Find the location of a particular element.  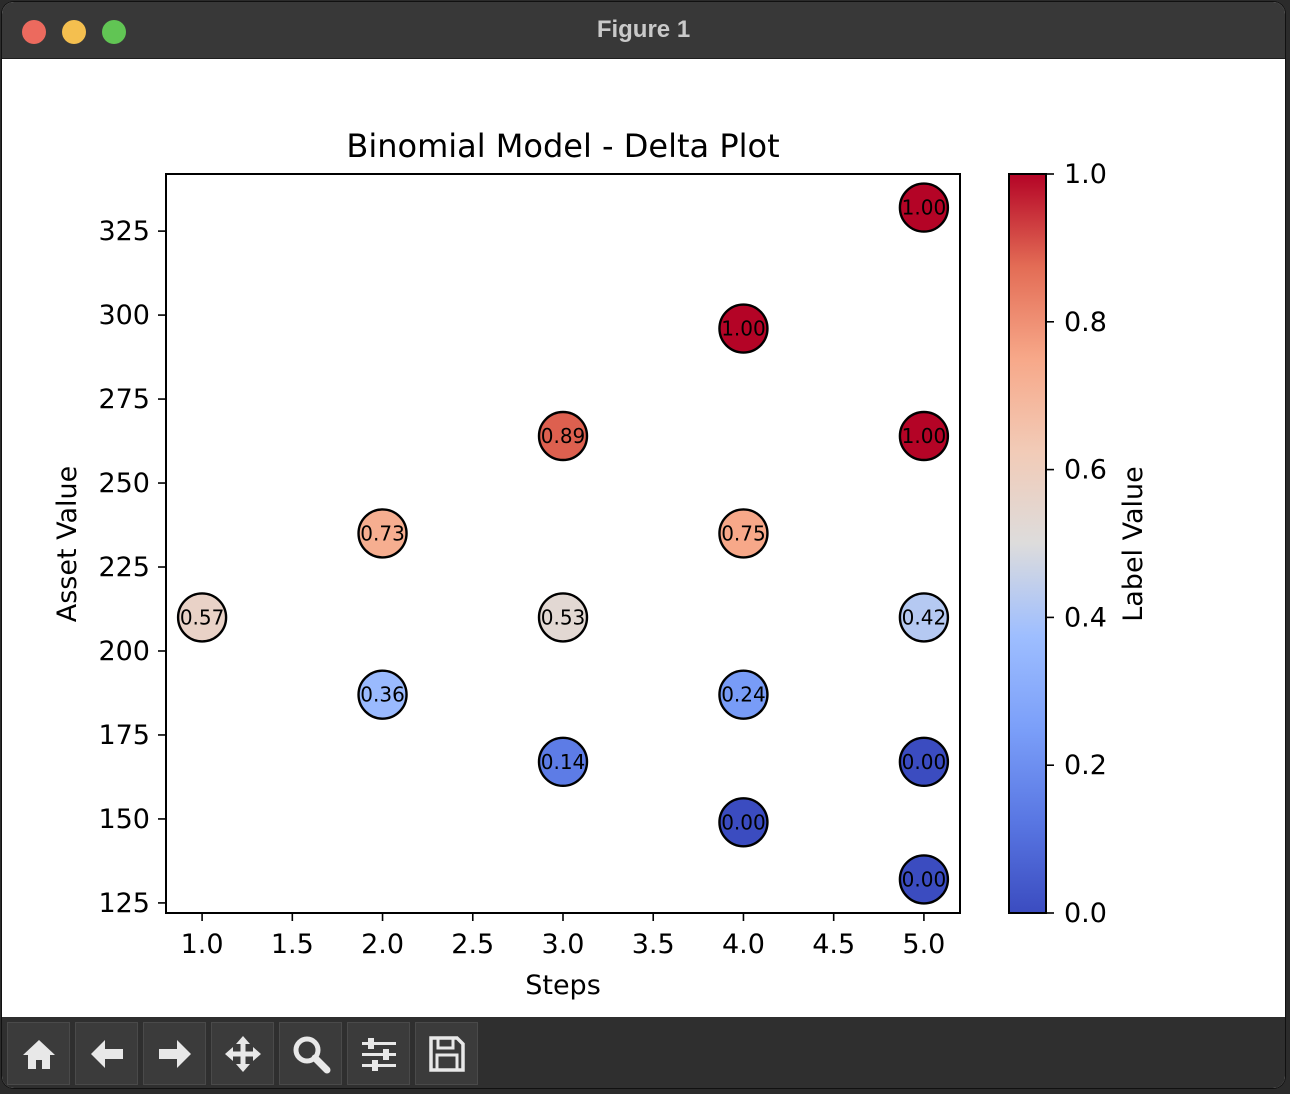

point-value-label: 0.57 is located at coordinates (202, 617).